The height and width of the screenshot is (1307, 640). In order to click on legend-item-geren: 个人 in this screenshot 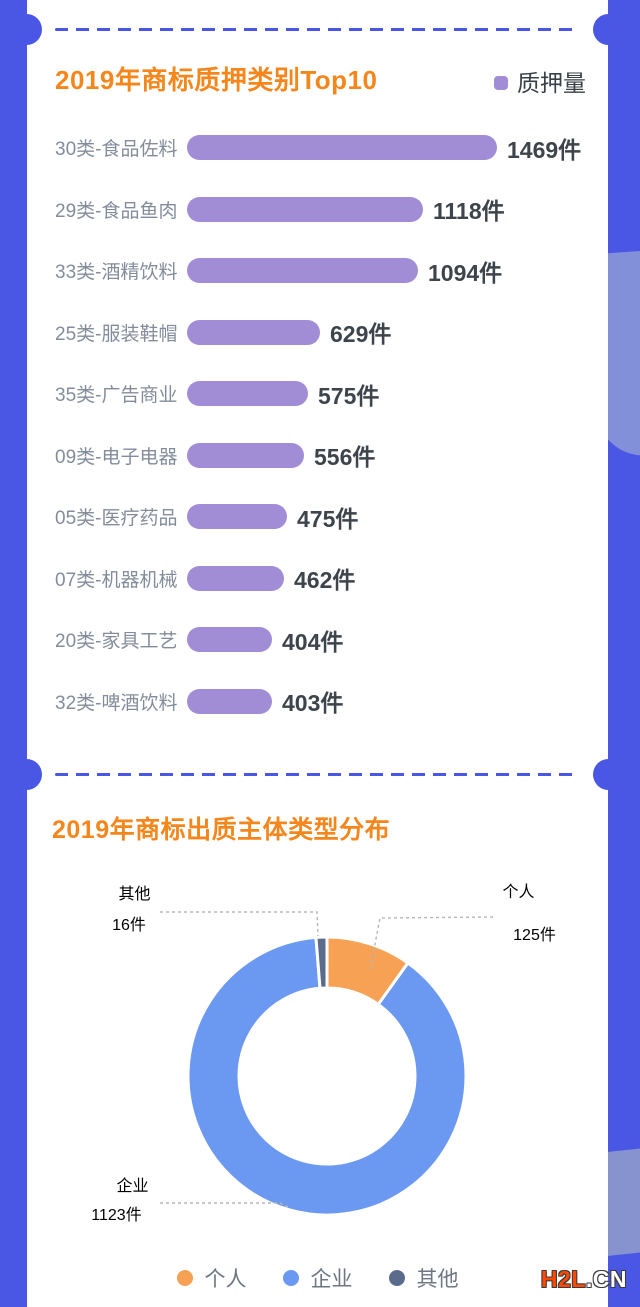, I will do `click(211, 1278)`.